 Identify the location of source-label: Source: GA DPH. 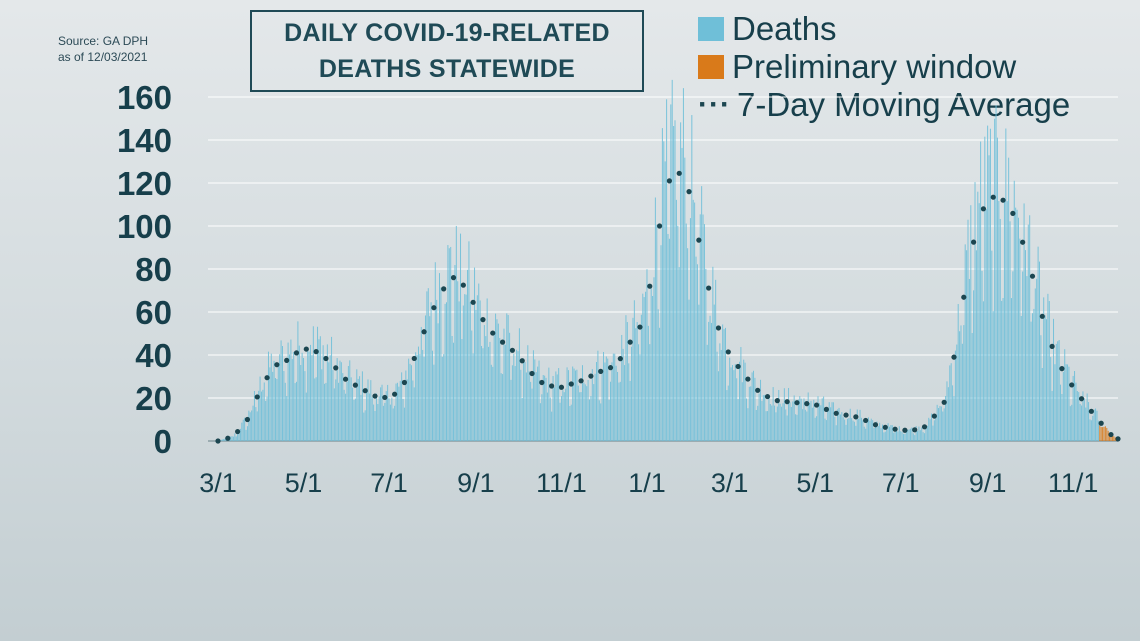
(103, 41).